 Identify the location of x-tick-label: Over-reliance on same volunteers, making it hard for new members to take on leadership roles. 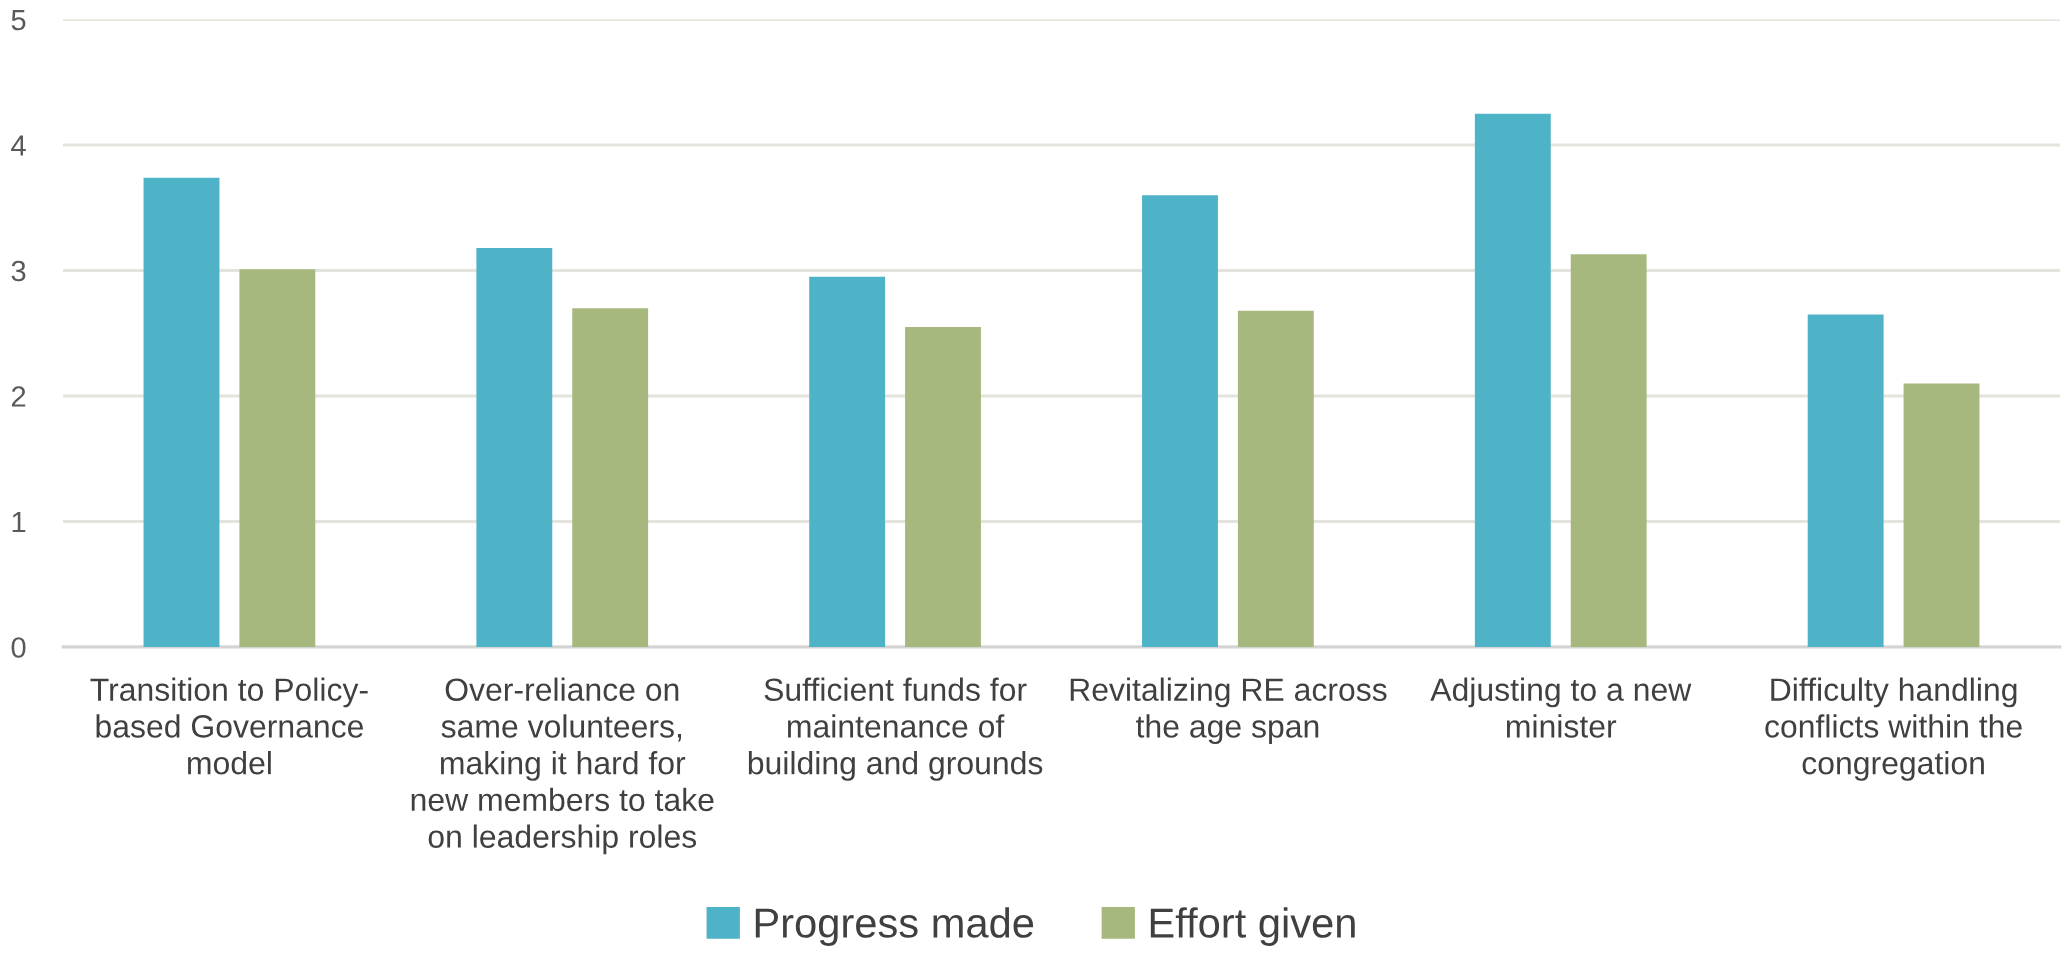
(562, 766).